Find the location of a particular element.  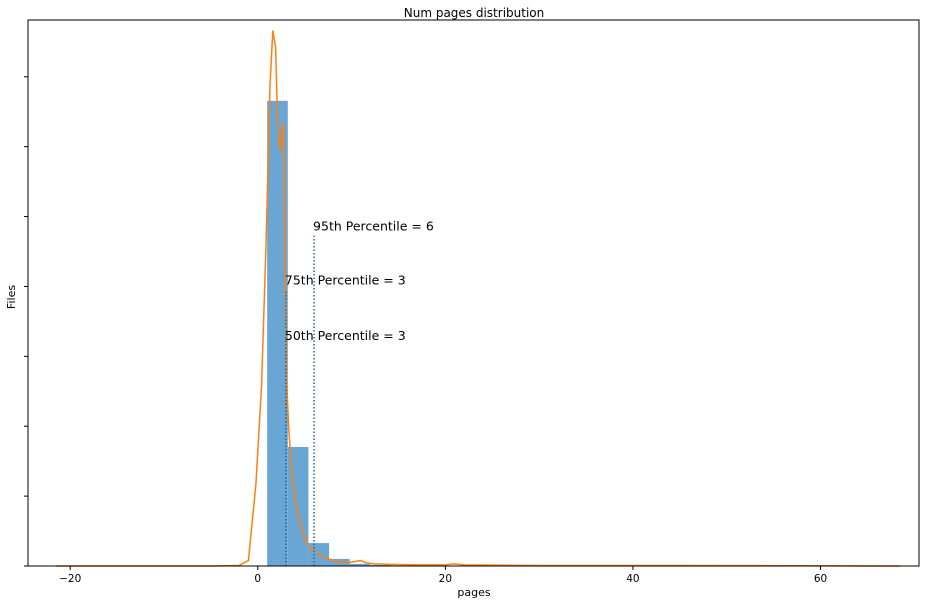

y-axis-label: Files is located at coordinates (11, 297).